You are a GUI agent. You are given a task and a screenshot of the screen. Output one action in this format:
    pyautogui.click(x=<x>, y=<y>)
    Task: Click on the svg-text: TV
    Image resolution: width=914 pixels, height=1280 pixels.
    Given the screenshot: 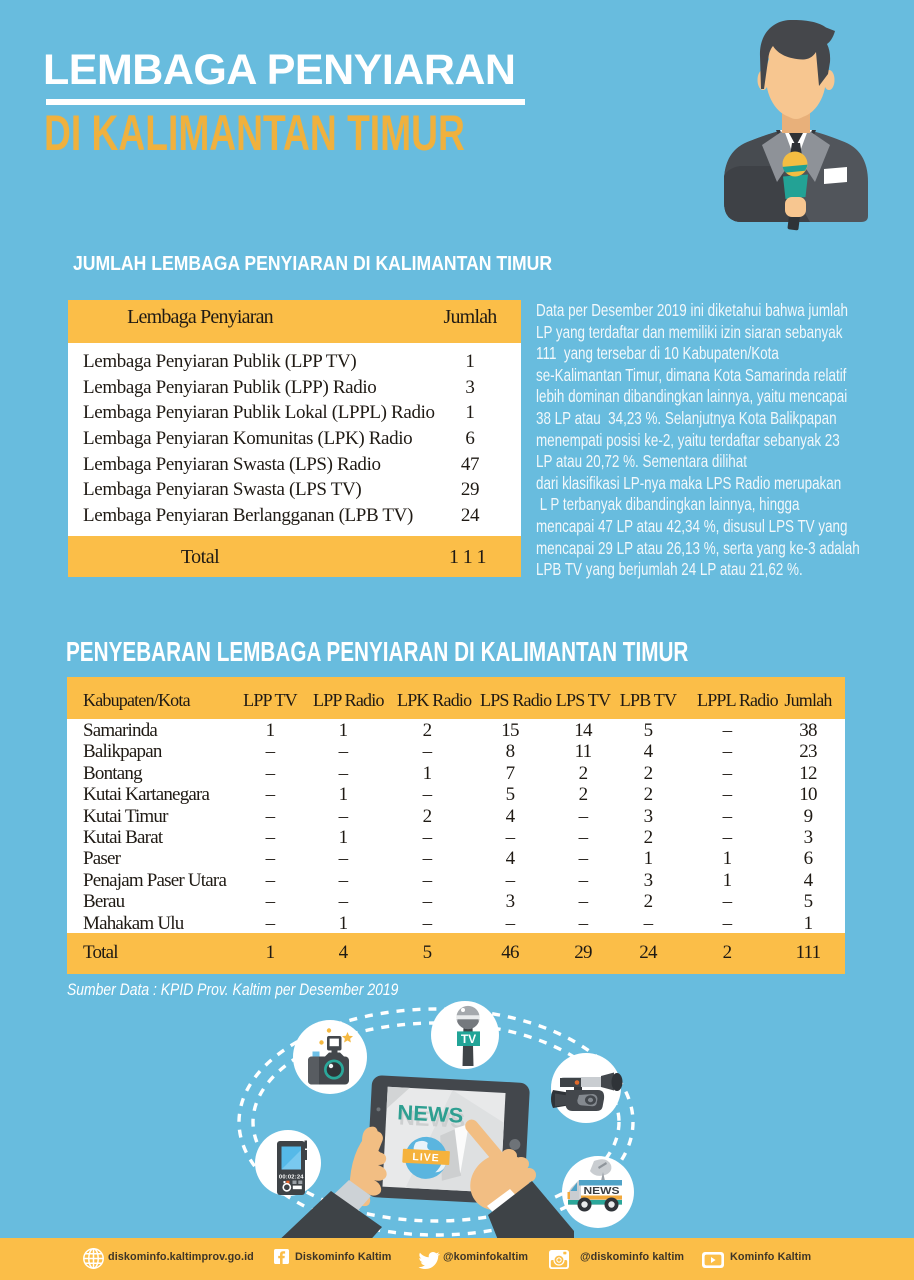 What is the action you would take?
    pyautogui.click(x=468, y=1039)
    